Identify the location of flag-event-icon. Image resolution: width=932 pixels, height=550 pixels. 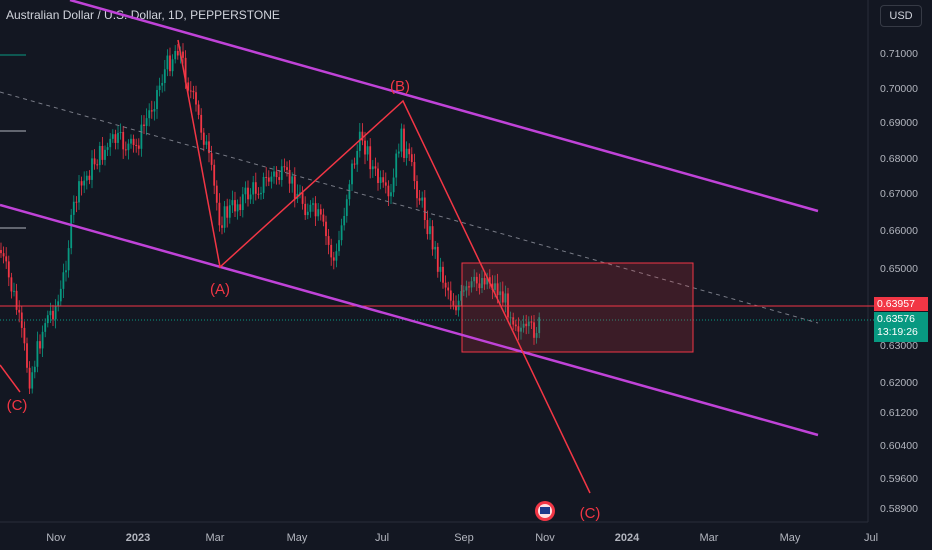
(545, 511).